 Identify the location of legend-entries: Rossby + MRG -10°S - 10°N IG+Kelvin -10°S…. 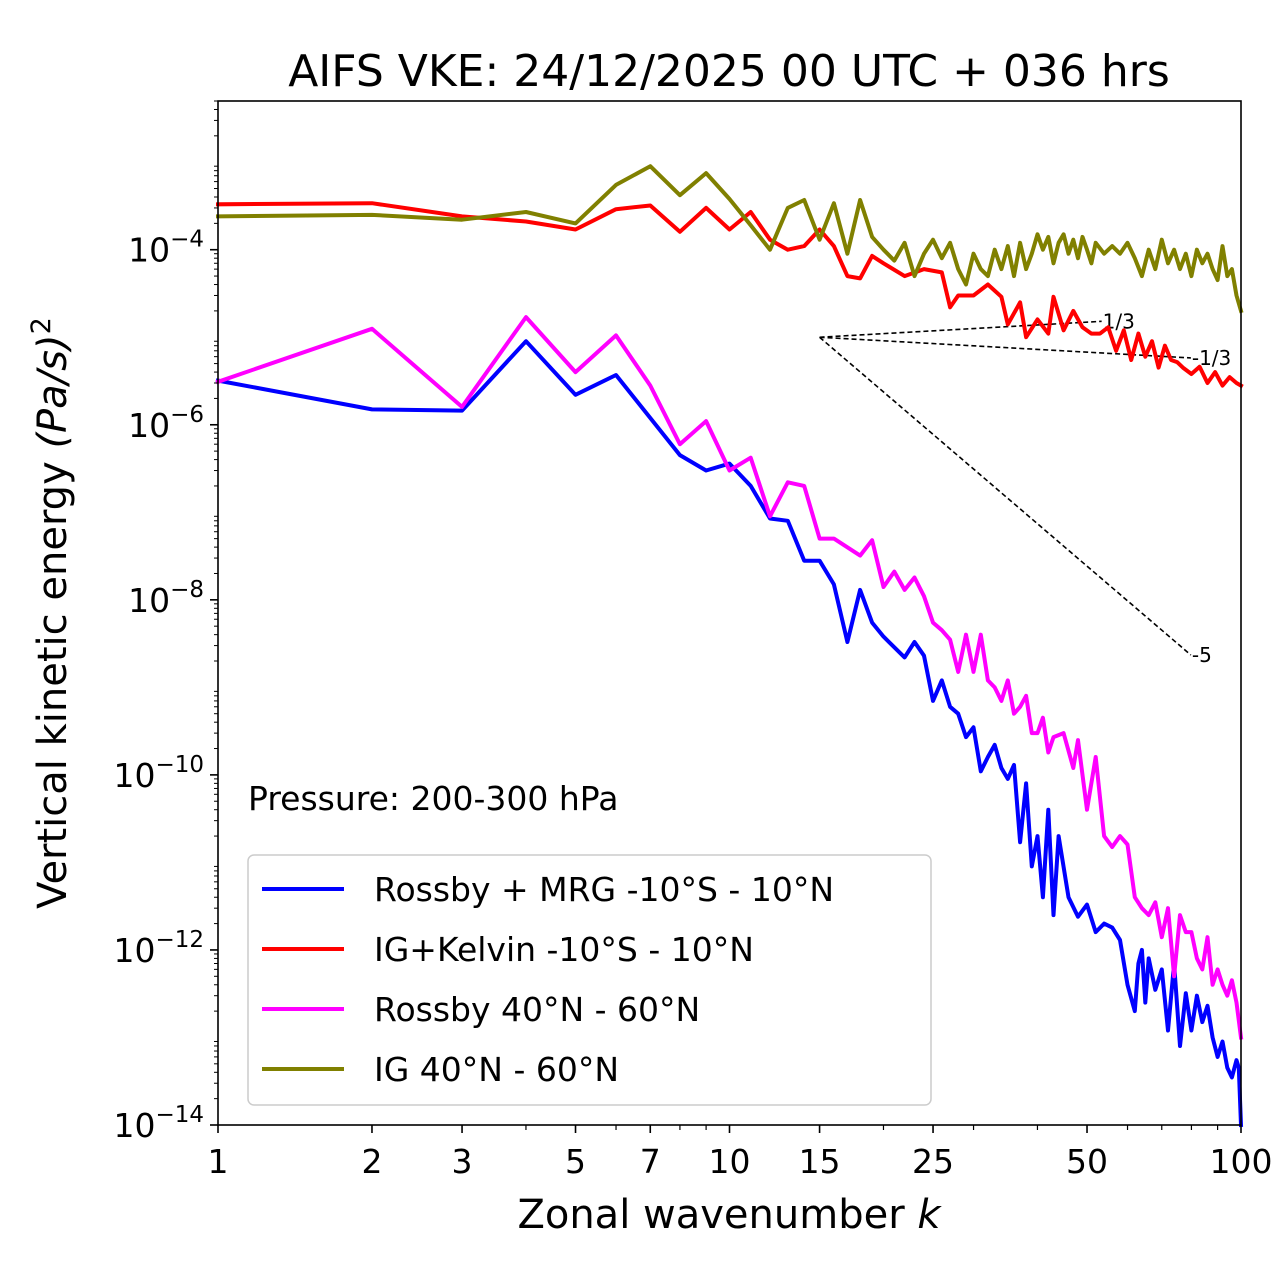
(548, 979).